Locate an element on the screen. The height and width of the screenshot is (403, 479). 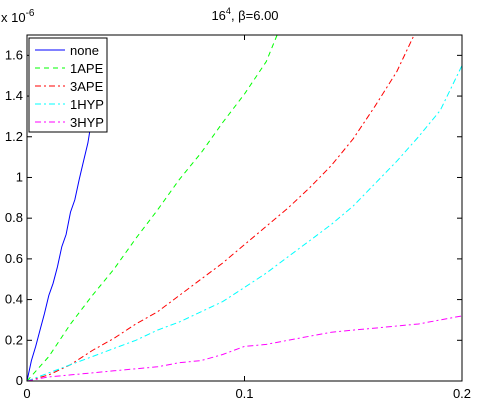
legend-entries: none 1APE 3APE 1HYP 3HYP is located at coordinates (69, 86).